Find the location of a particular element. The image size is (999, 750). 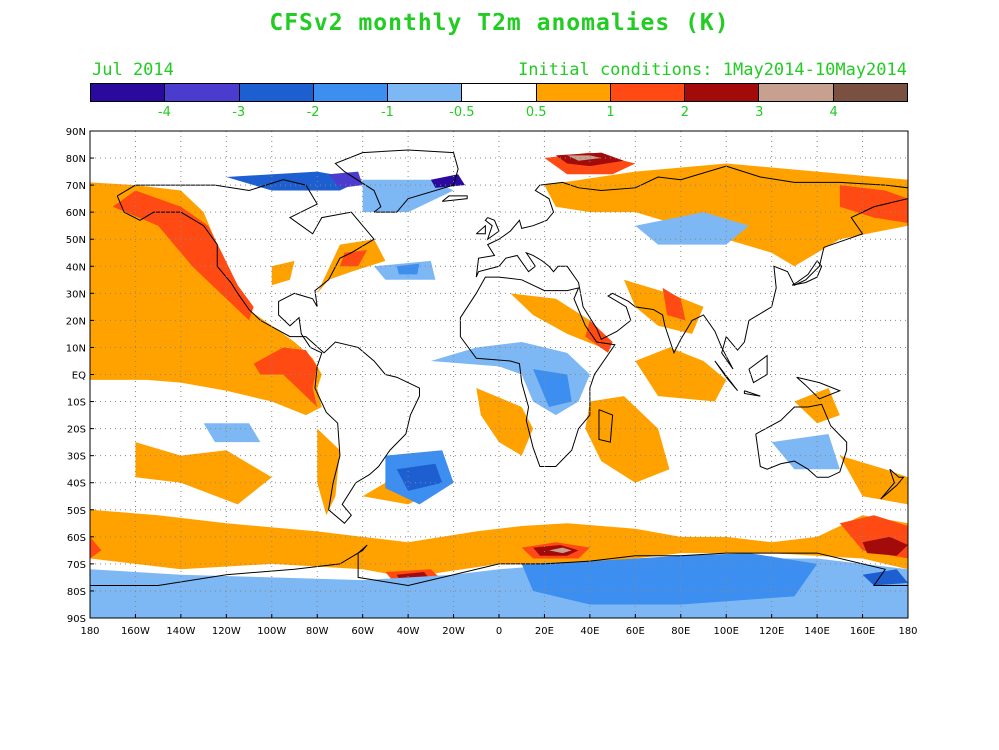

colorbar-label: 4 is located at coordinates (833, 112).